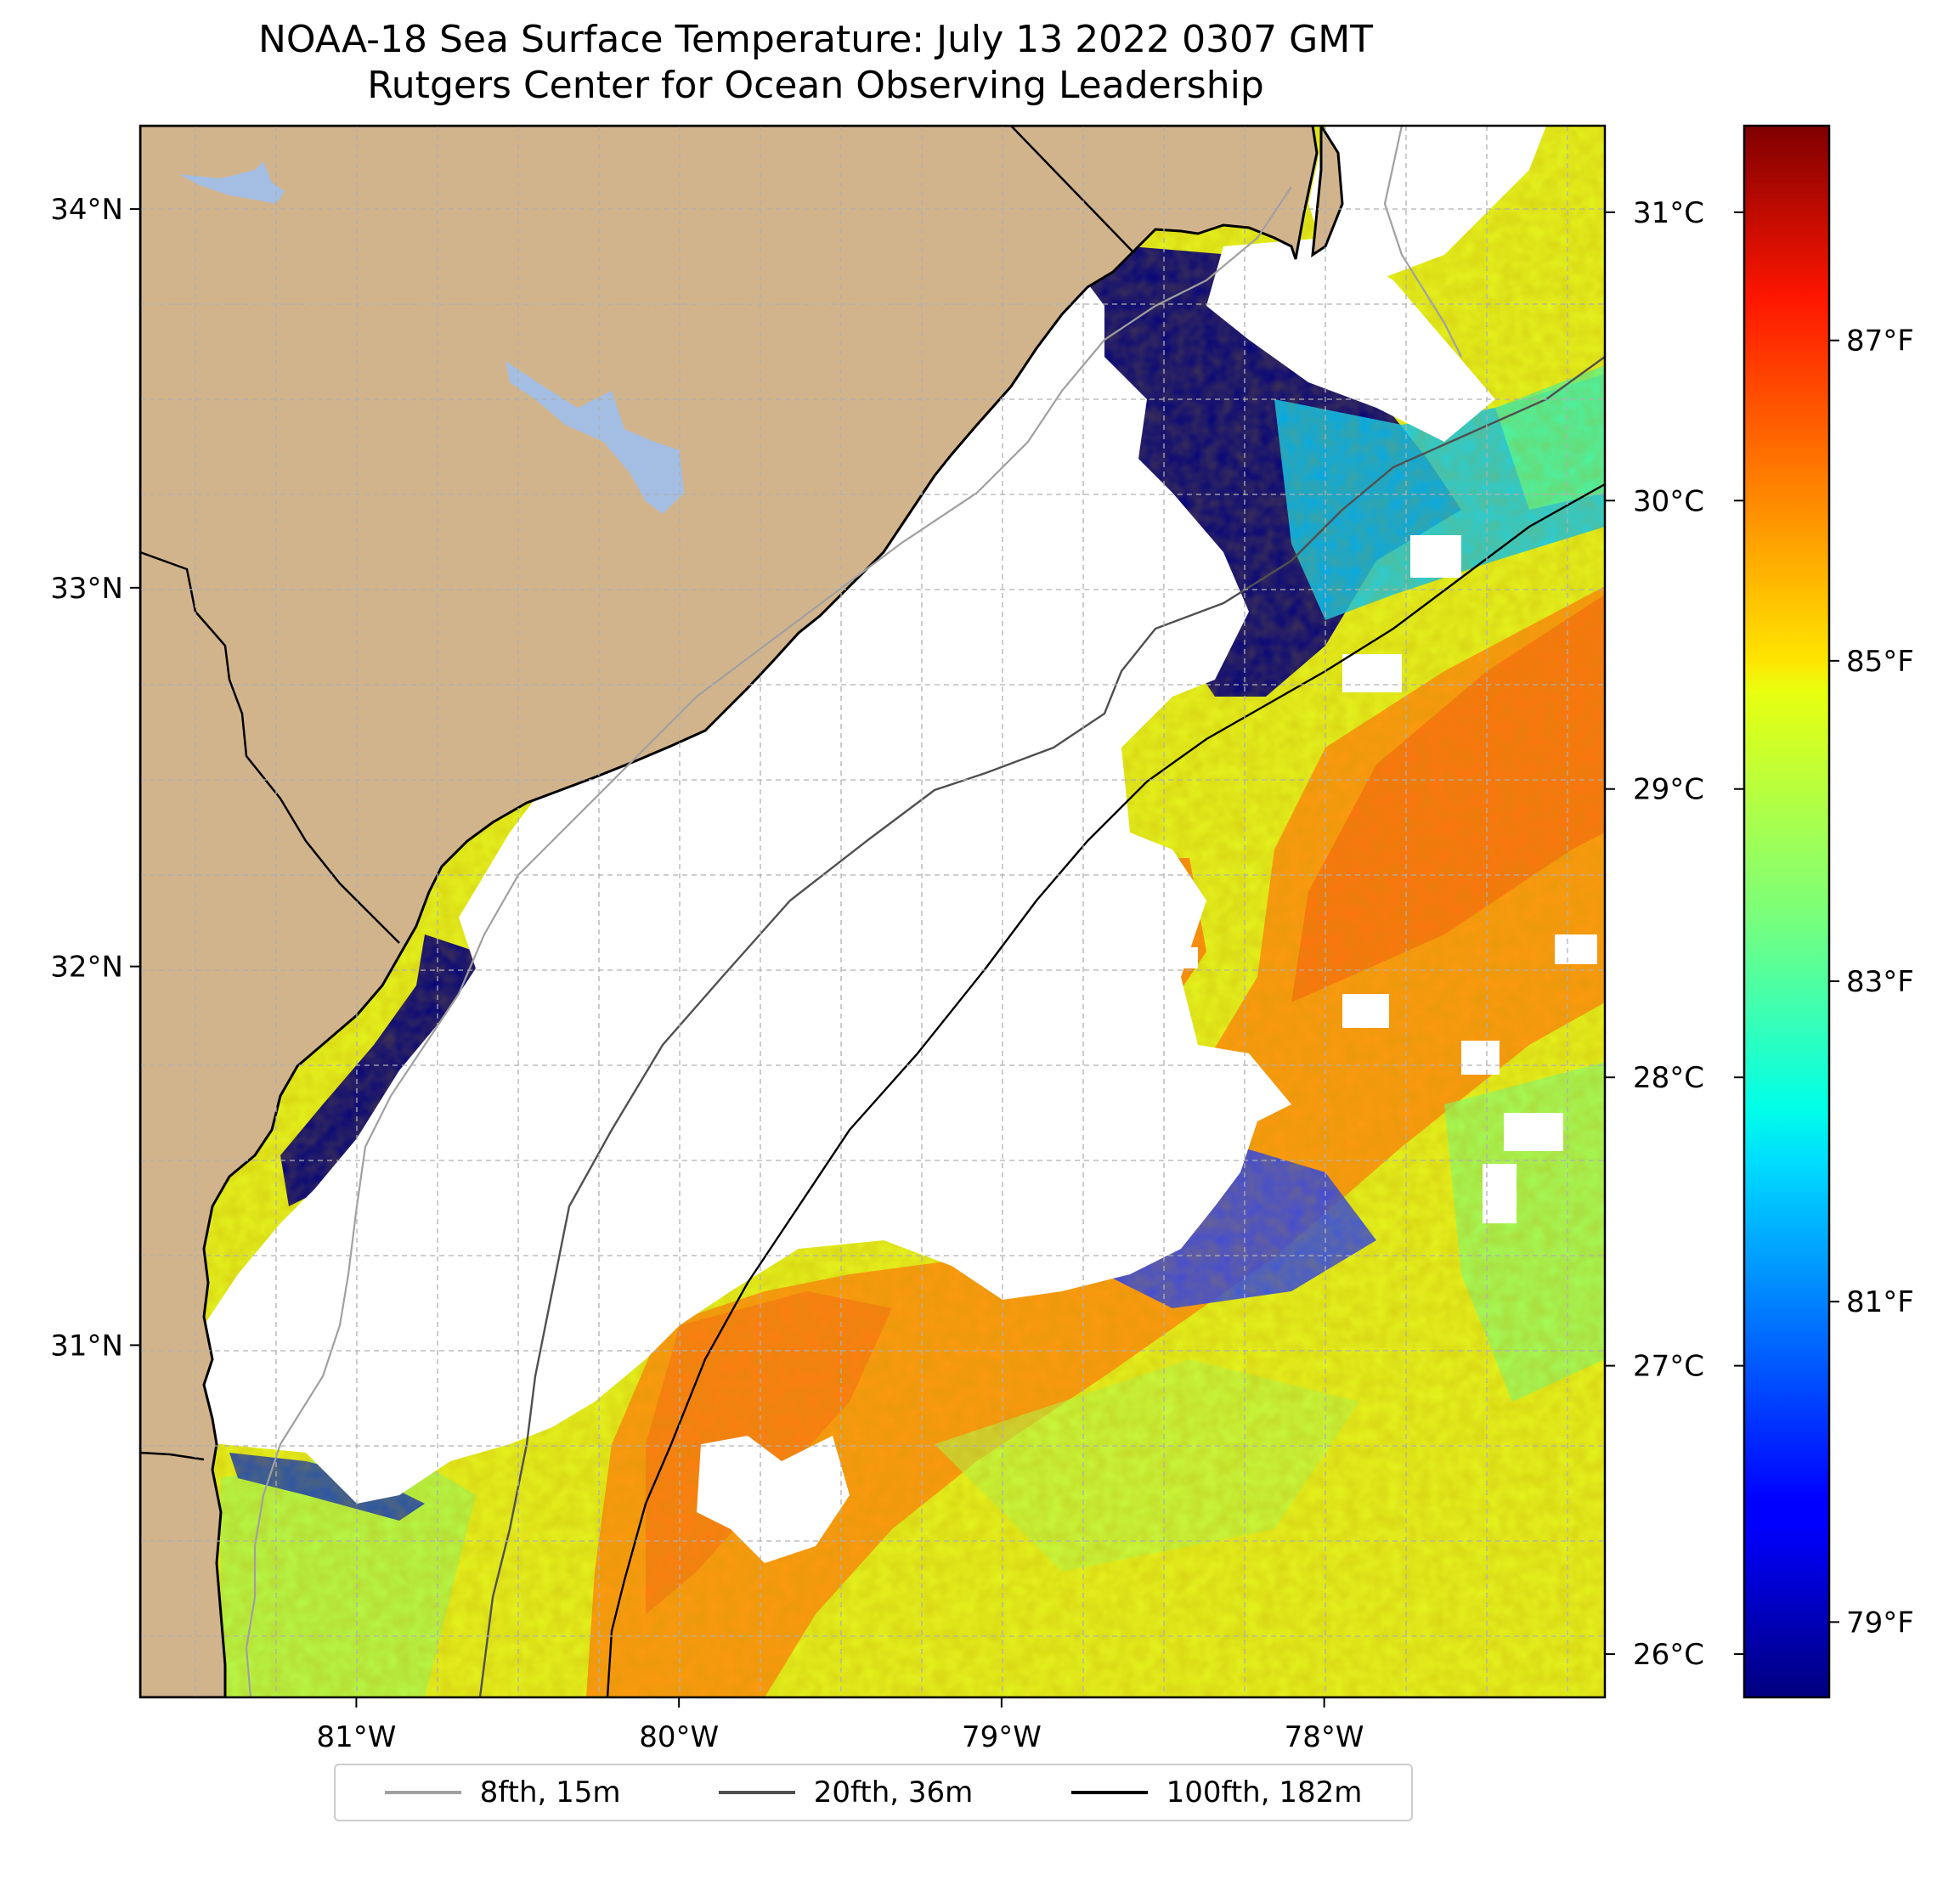 The width and height of the screenshot is (1960, 1880). I want to click on legend-swatch-20fth, so click(756, 1793).